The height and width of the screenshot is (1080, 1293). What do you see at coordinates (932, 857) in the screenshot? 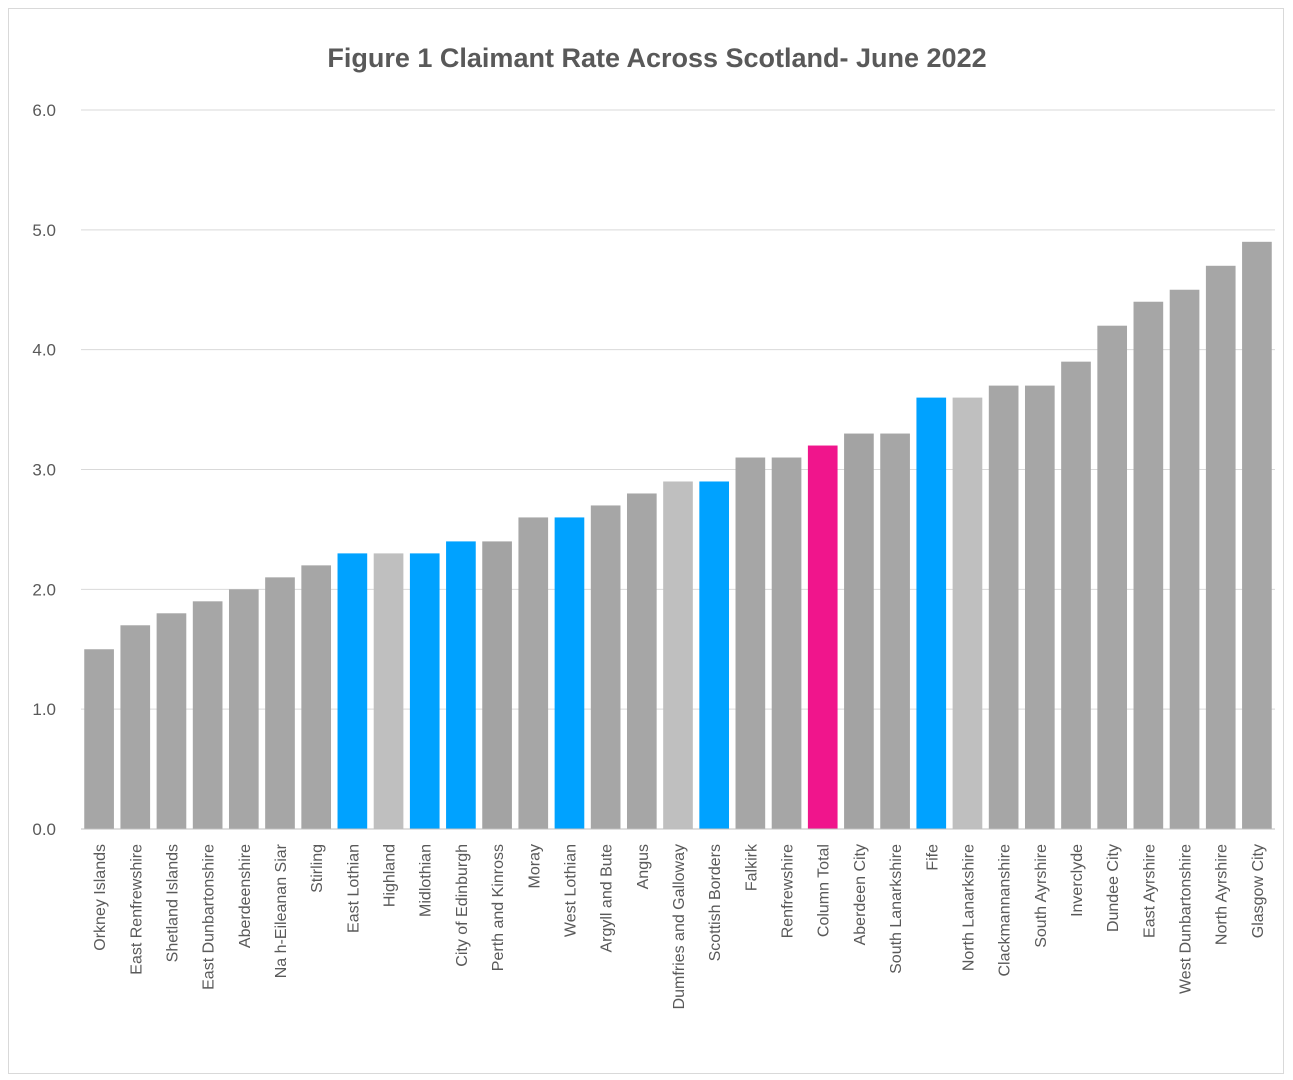
I see `x-category-label: Fife` at bounding box center [932, 857].